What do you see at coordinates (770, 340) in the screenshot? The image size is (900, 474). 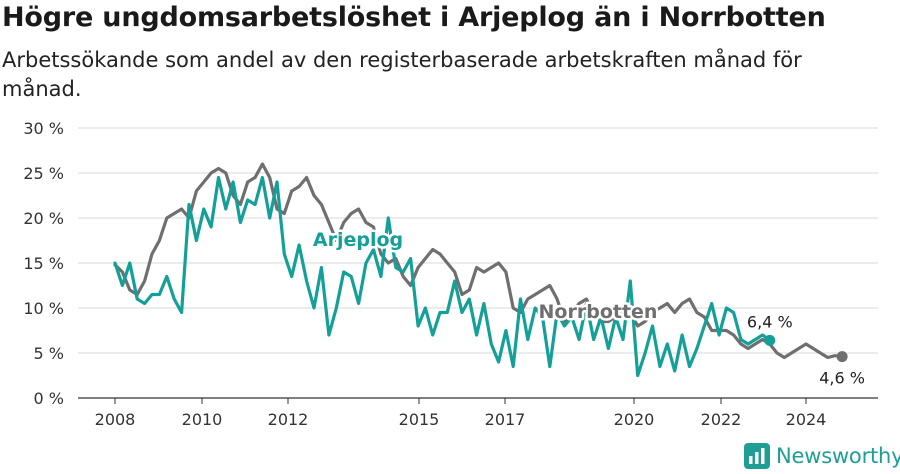 I see `end-point-arjeplog` at bounding box center [770, 340].